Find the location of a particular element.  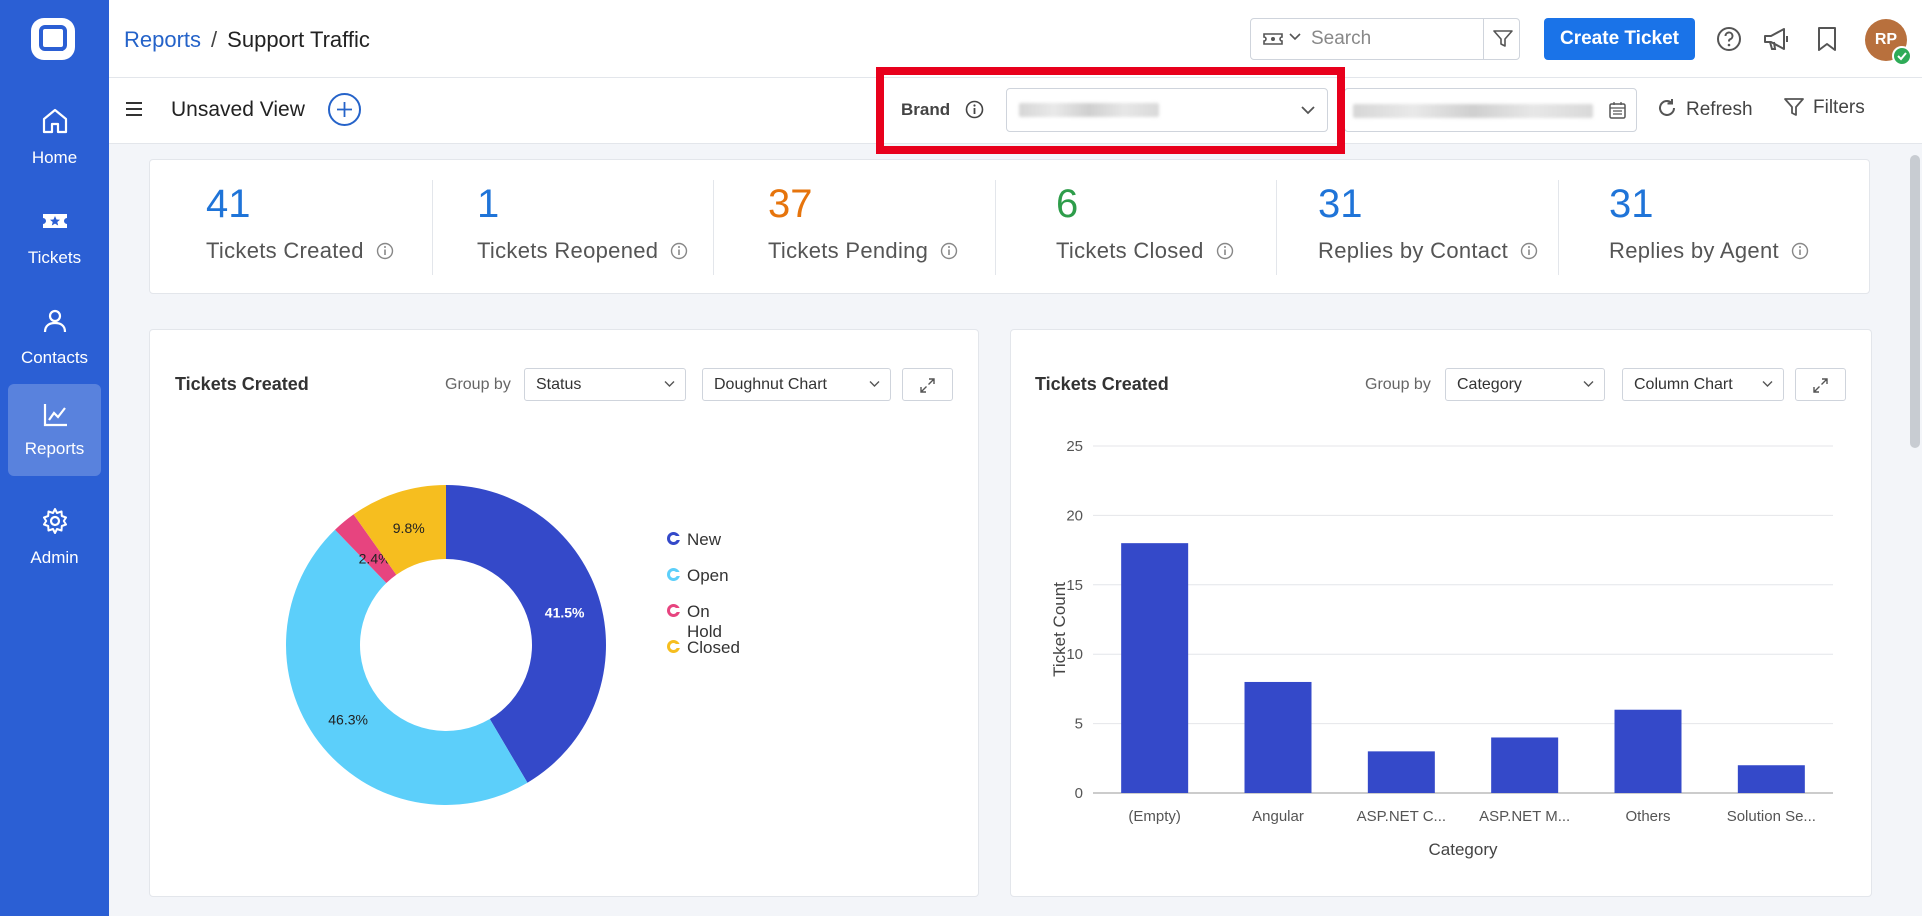

search-box is located at coordinates (1385, 39).